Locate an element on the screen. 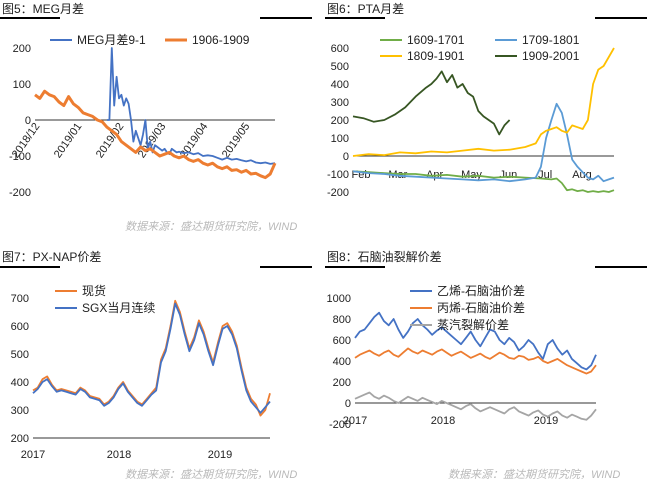  y-tick-label: 800 is located at coordinates (342, 320).